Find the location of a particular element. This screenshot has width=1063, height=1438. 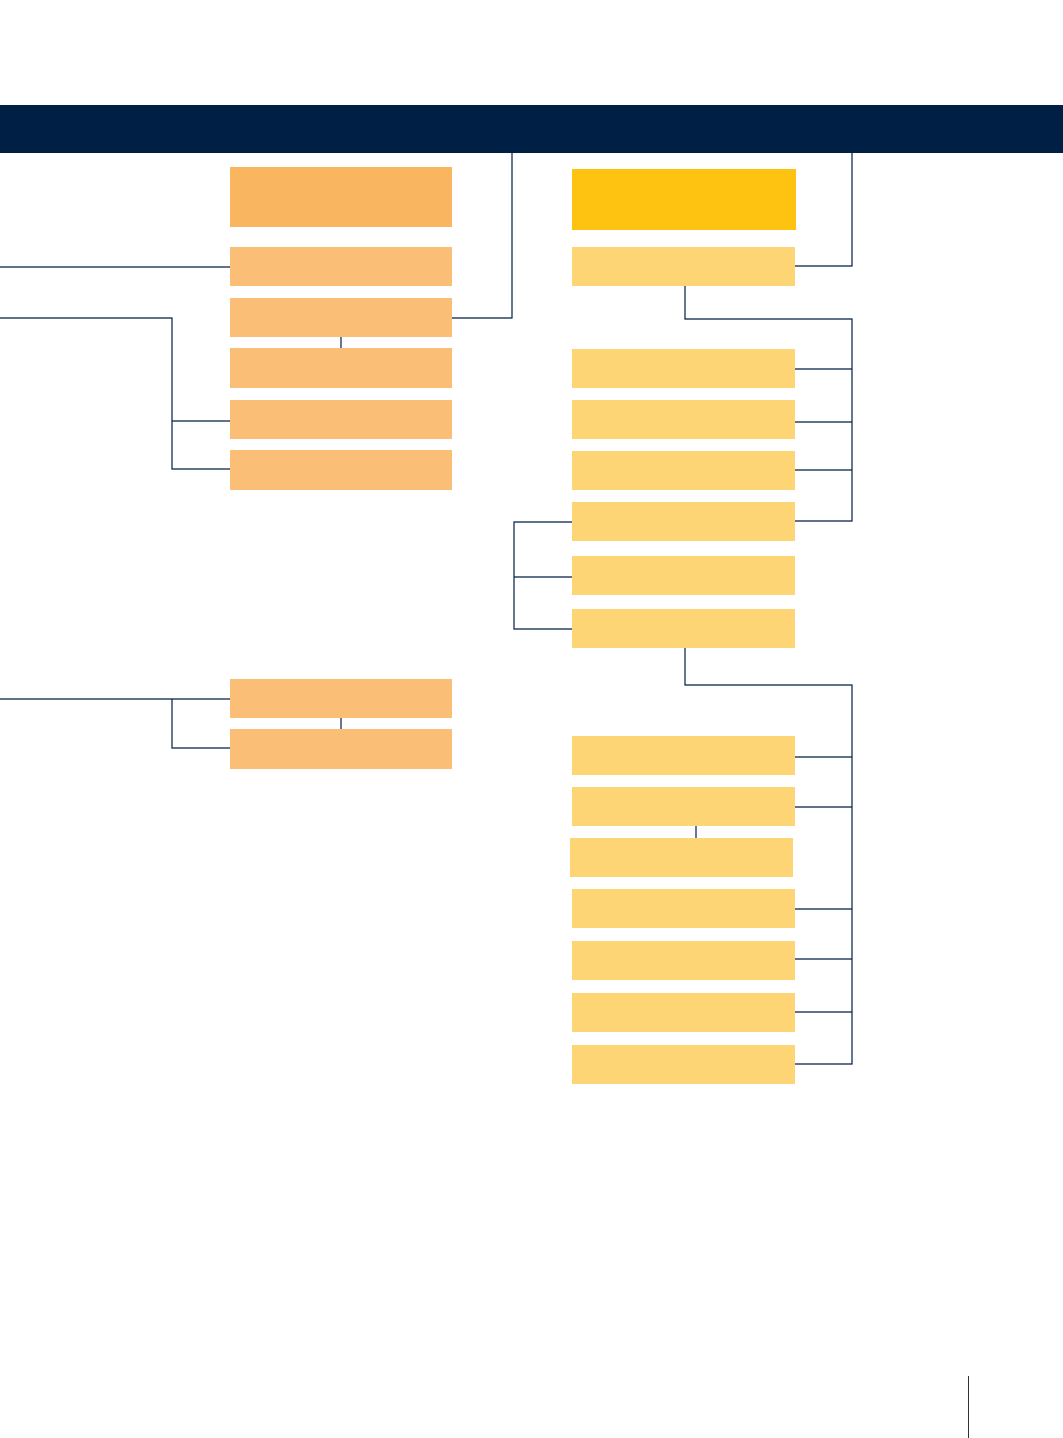

page-divider-line is located at coordinates (968, 1407).